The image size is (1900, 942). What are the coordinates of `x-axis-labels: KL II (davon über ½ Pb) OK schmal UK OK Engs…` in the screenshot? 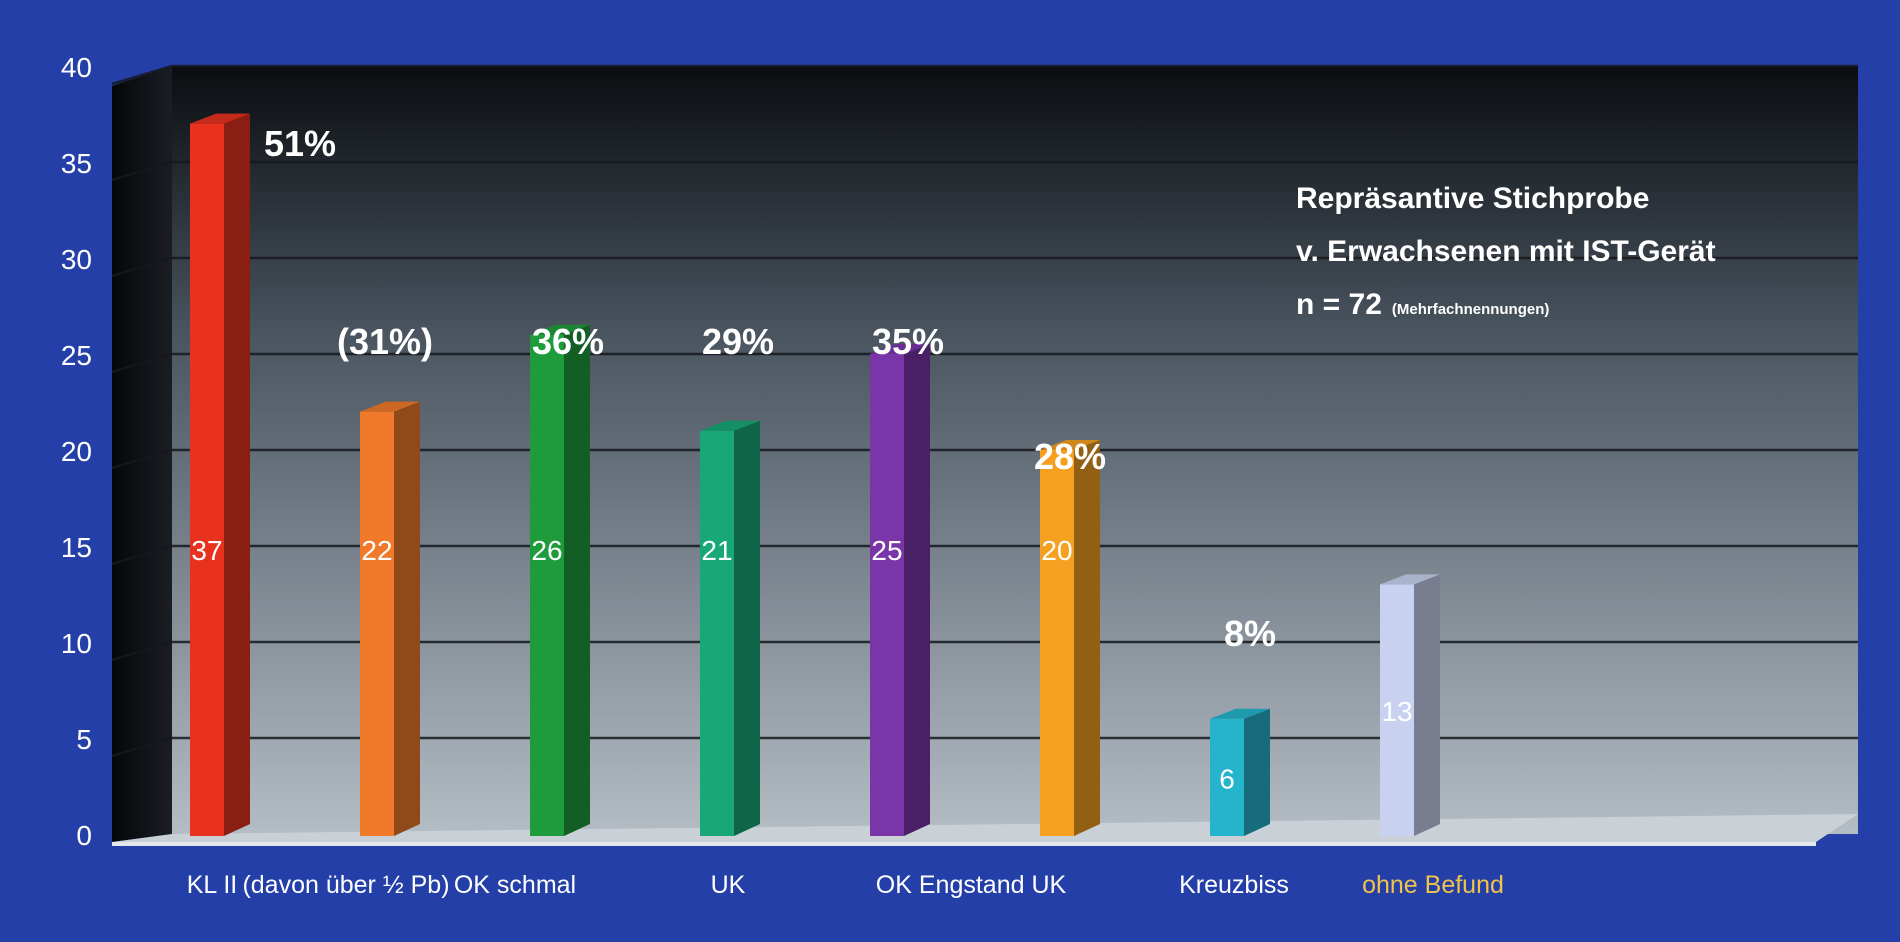 It's located at (845, 885).